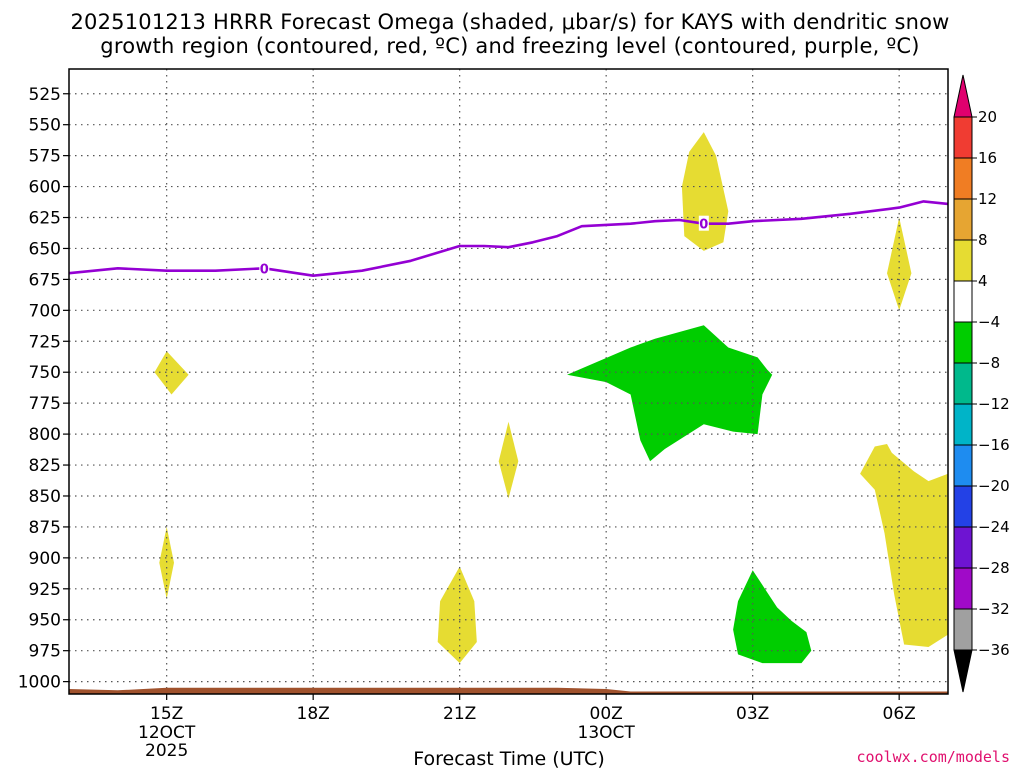 This screenshot has height=768, width=1024. I want to click on freezing-level-contour: 00, so click(508, 239).